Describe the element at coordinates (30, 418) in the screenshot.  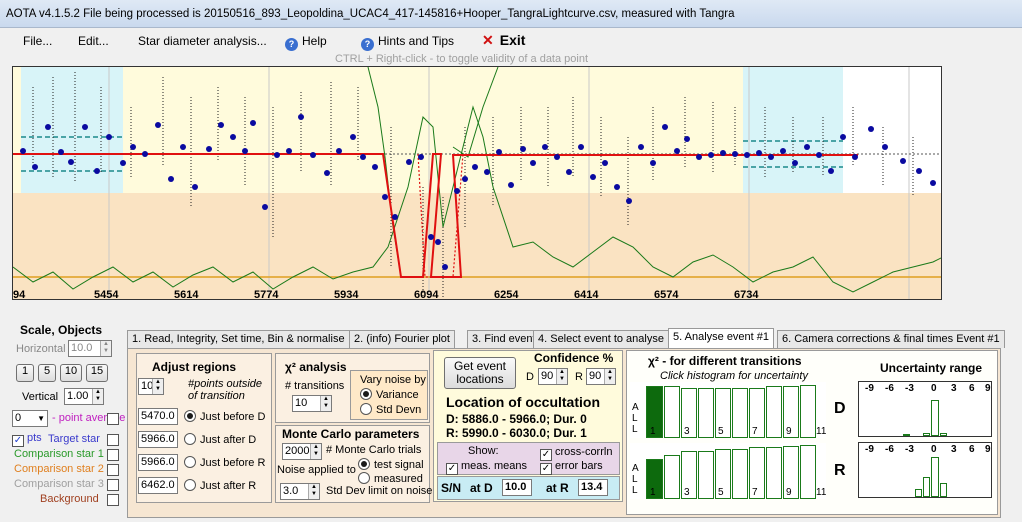
I see `point-average-select: 0 ▼` at that location.